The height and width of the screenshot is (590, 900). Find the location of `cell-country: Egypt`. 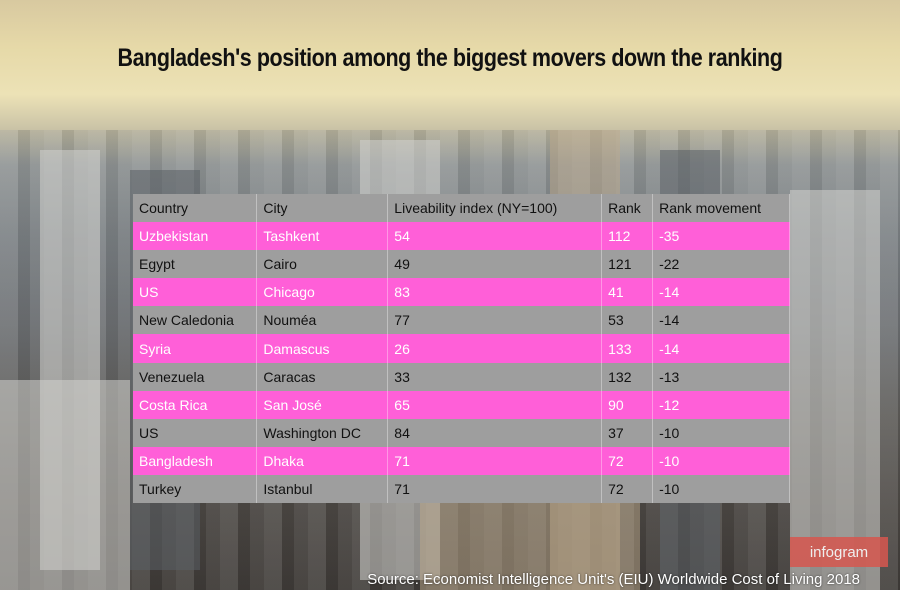

cell-country: Egypt is located at coordinates (195, 264).